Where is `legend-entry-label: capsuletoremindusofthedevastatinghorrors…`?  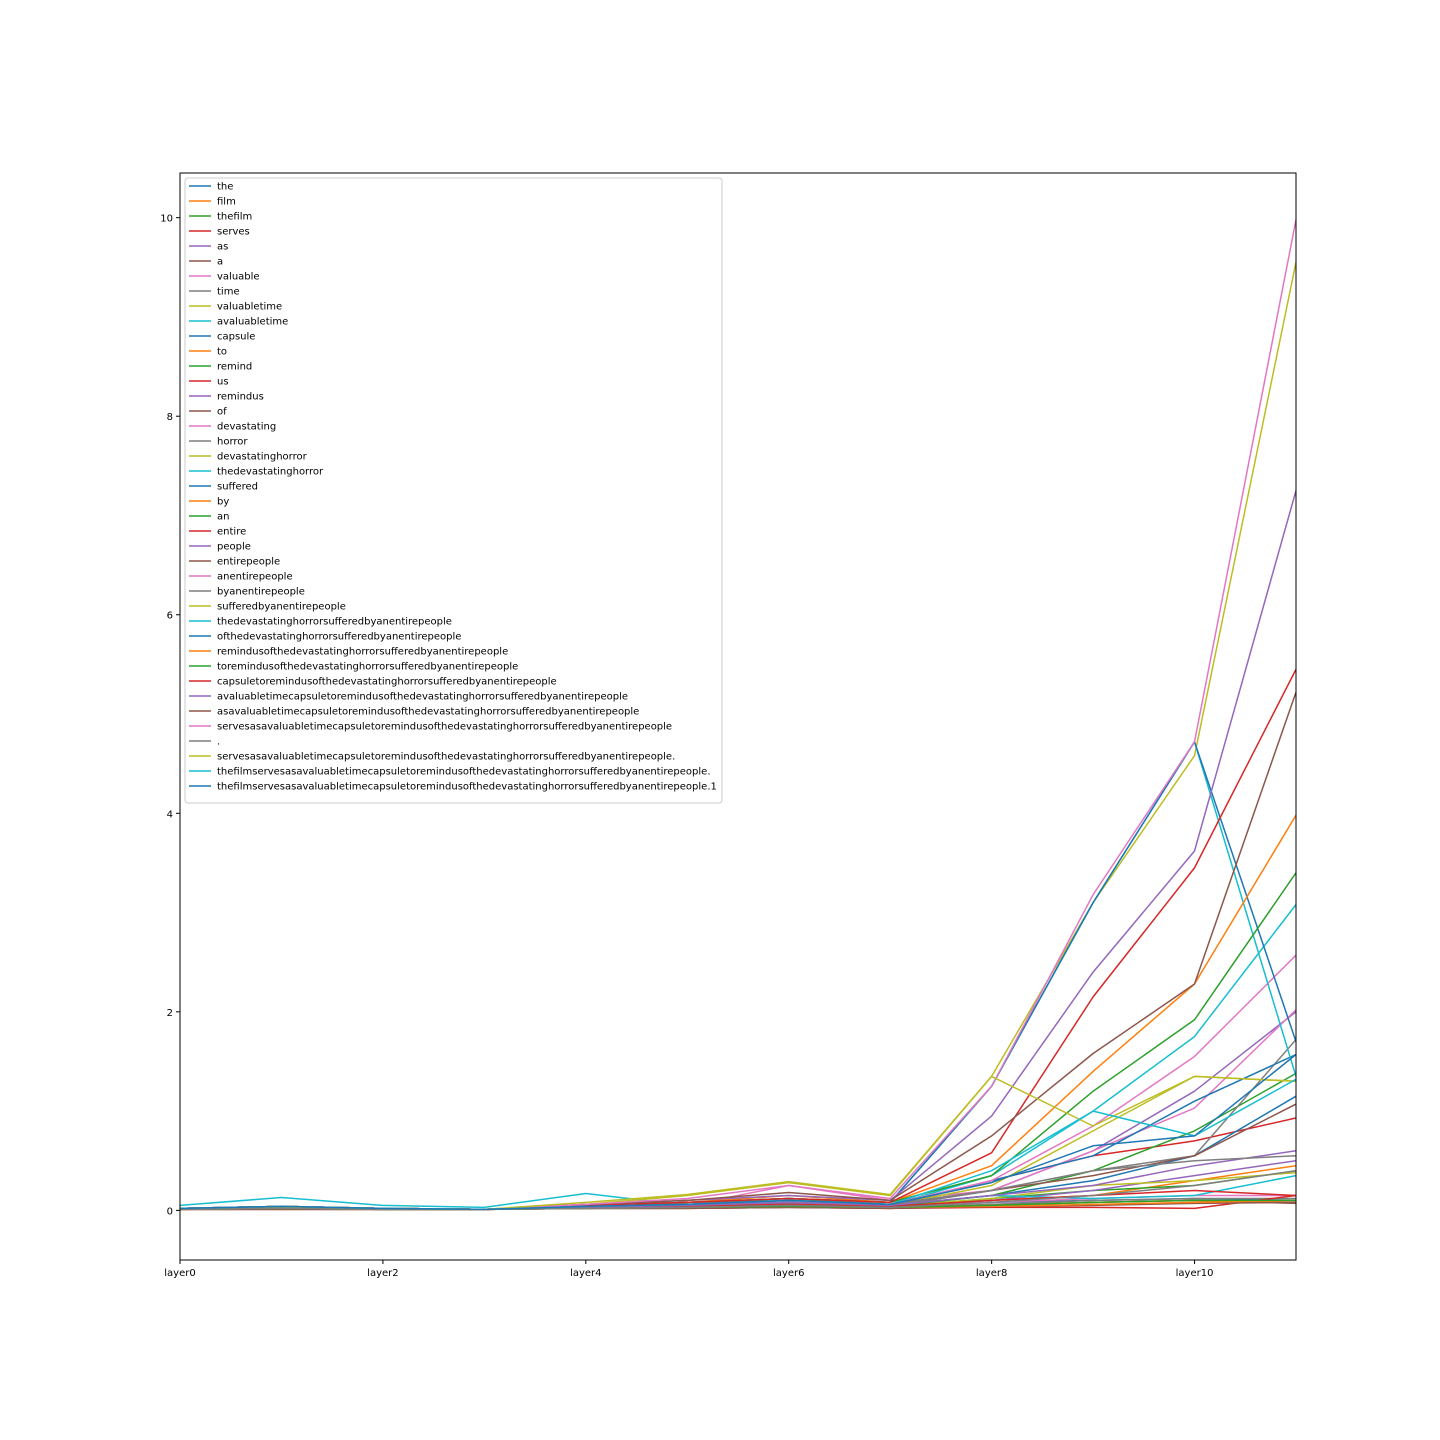 legend-entry-label: capsuletoremindusofthedevastatinghorrors… is located at coordinates (387, 682).